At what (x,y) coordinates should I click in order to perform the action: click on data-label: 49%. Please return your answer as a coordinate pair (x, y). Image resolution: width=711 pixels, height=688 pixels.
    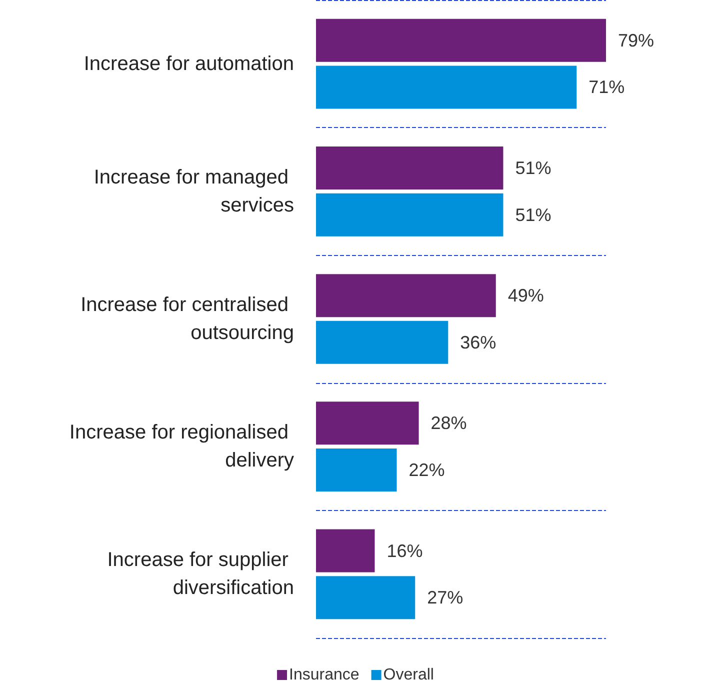
    Looking at the image, I should click on (526, 296).